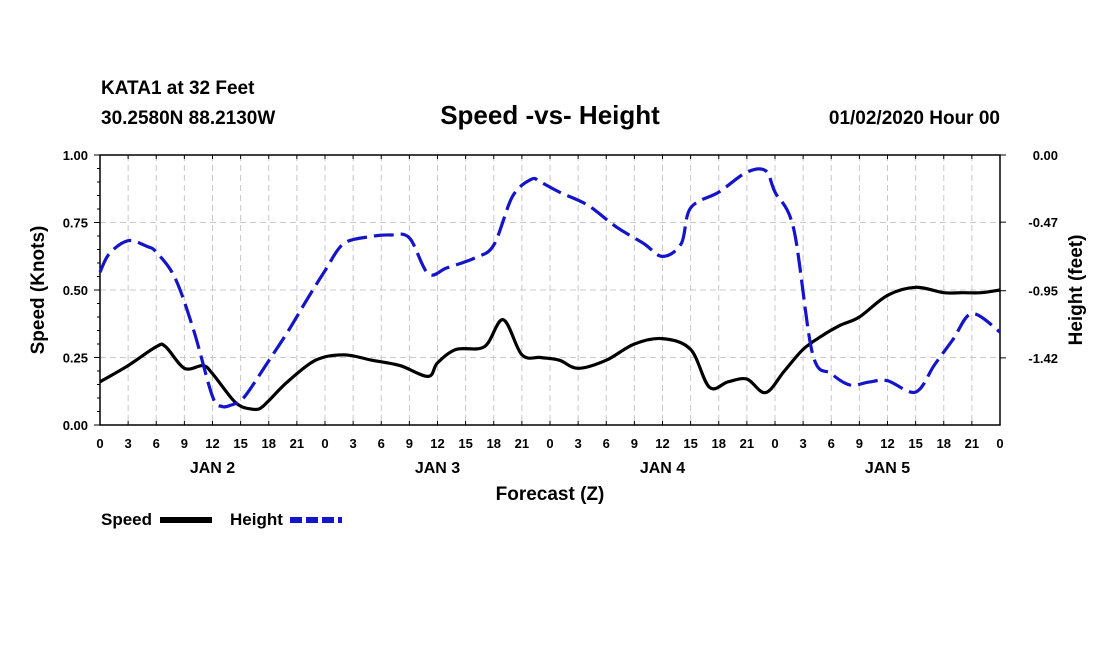 The height and width of the screenshot is (650, 1100). Describe the element at coordinates (1043, 222) in the screenshot. I see `y2-tick-label: -0.47` at that location.